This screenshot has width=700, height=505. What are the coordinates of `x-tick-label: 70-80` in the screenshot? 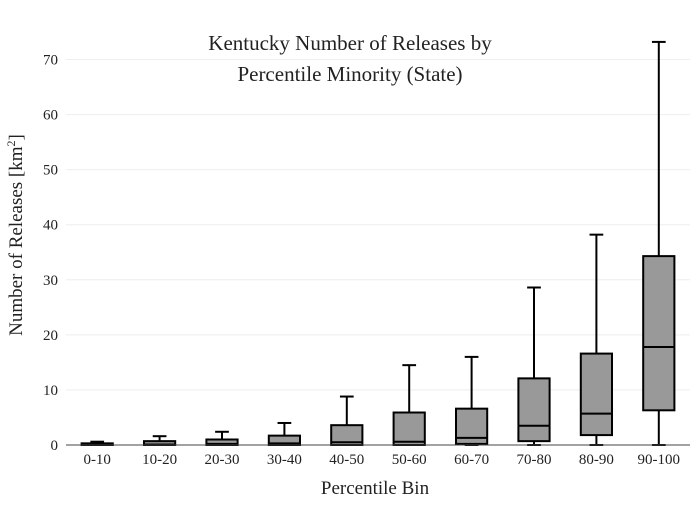 It's located at (534, 460).